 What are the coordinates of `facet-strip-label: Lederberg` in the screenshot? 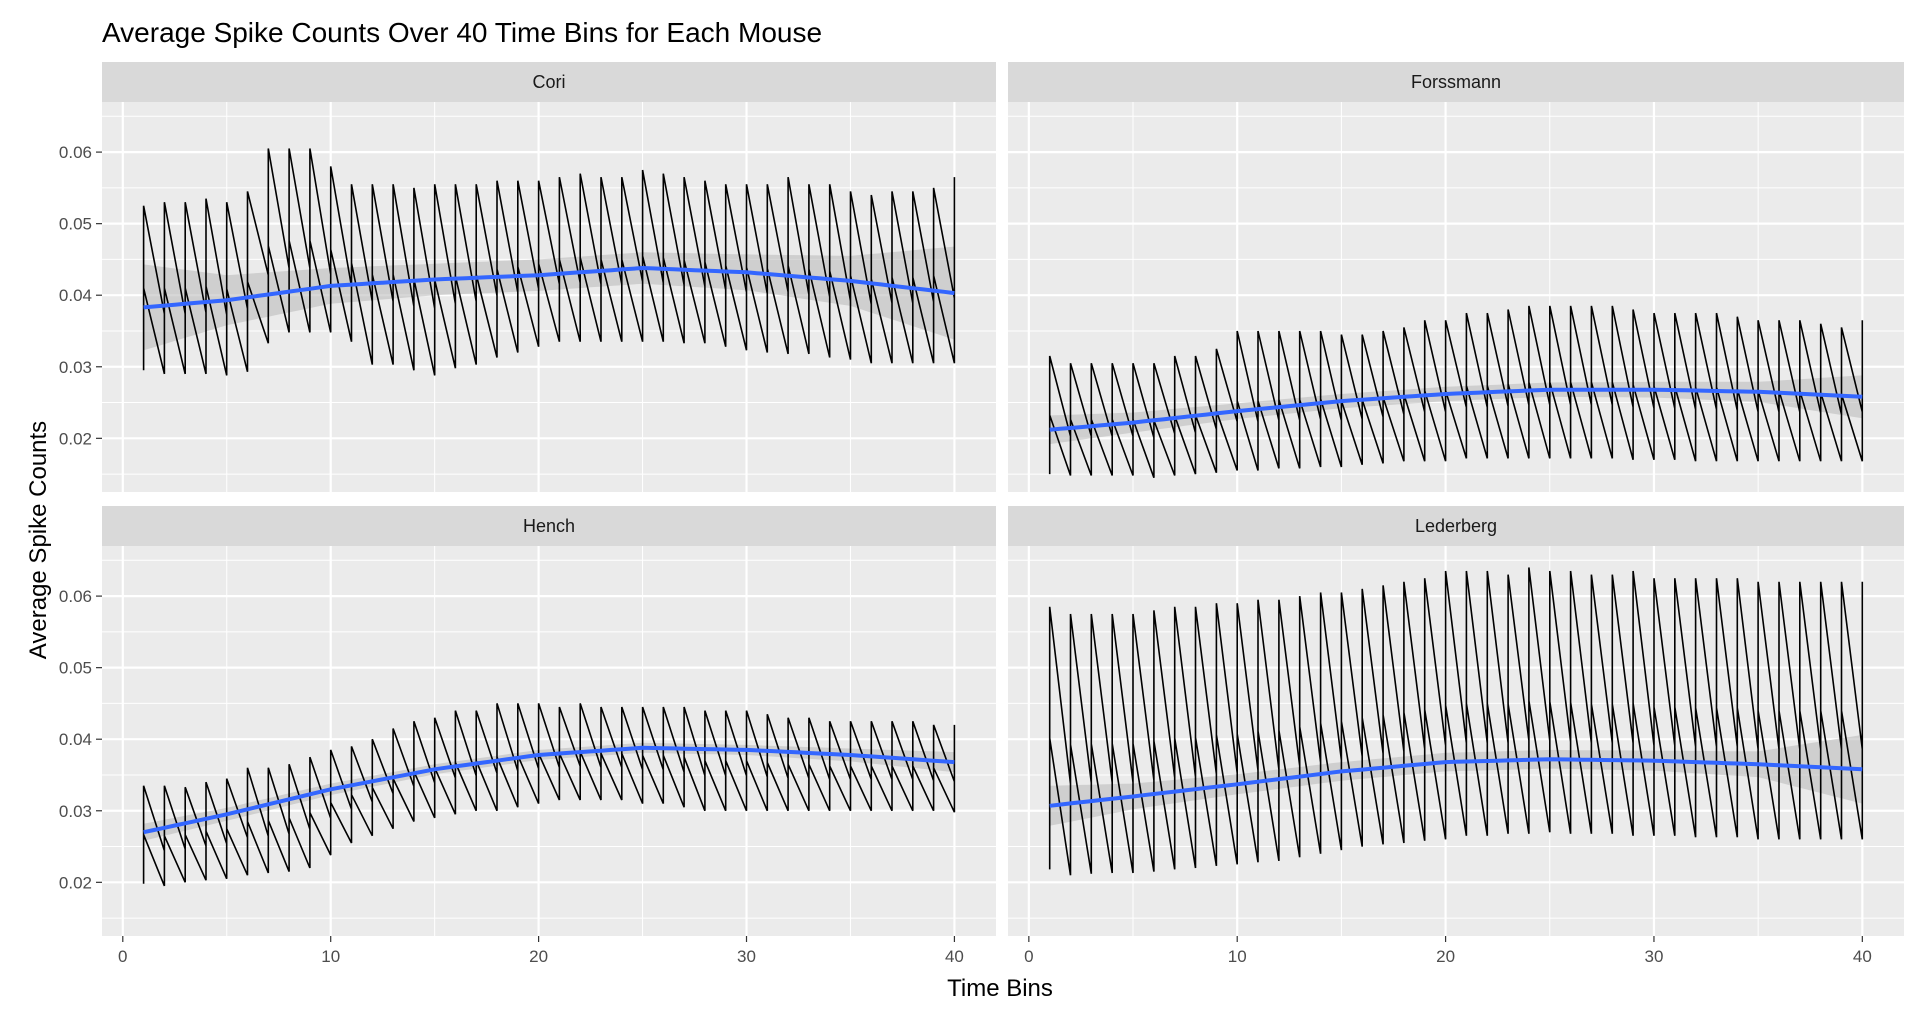 It's located at (1456, 526).